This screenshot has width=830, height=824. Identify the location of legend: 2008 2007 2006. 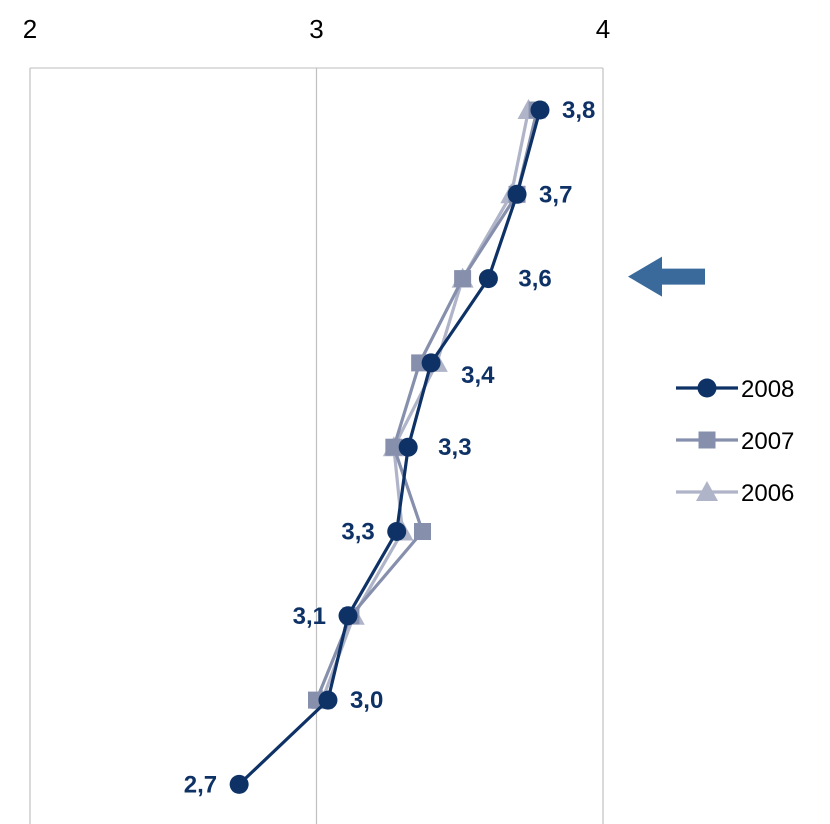
(735, 441).